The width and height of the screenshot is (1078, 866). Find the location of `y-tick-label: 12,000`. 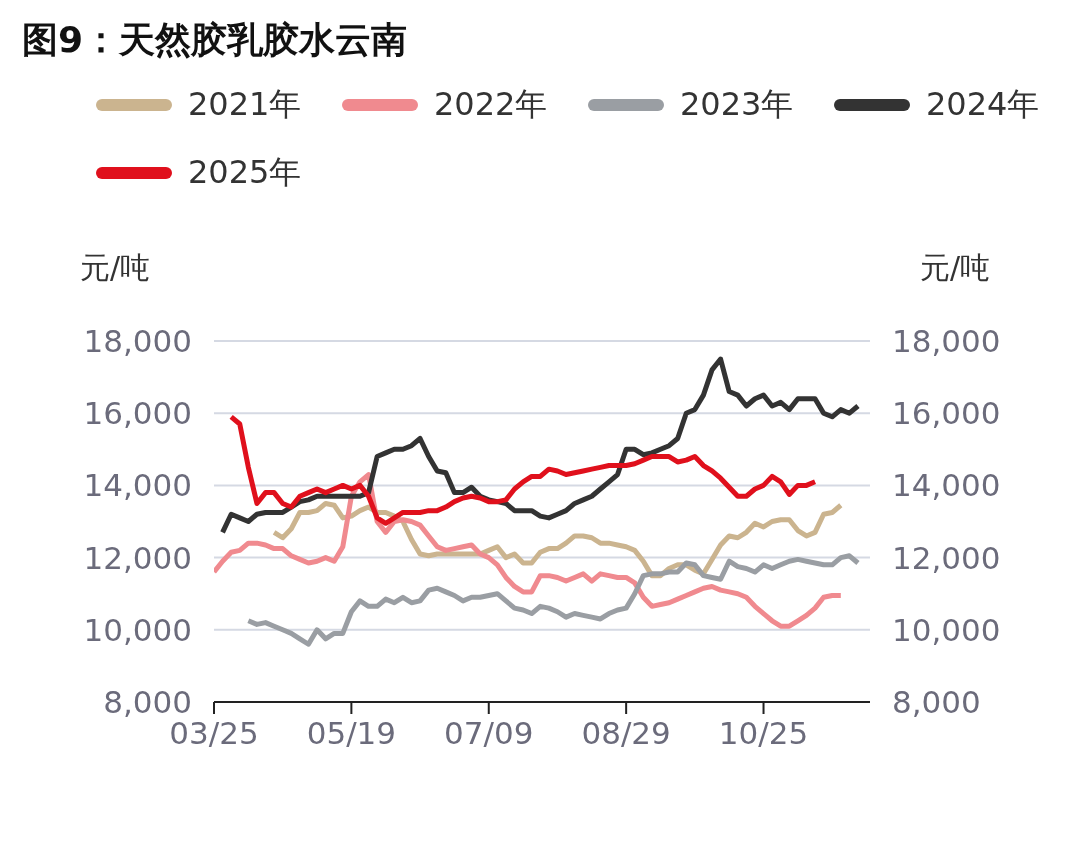

y-tick-label: 12,000 is located at coordinates (137, 557).